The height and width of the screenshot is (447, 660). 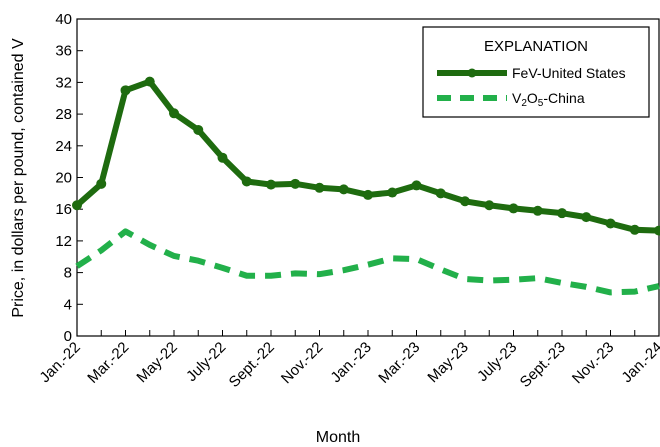 What do you see at coordinates (63, 51) in the screenshot?
I see `y-tick-label: 36` at bounding box center [63, 51].